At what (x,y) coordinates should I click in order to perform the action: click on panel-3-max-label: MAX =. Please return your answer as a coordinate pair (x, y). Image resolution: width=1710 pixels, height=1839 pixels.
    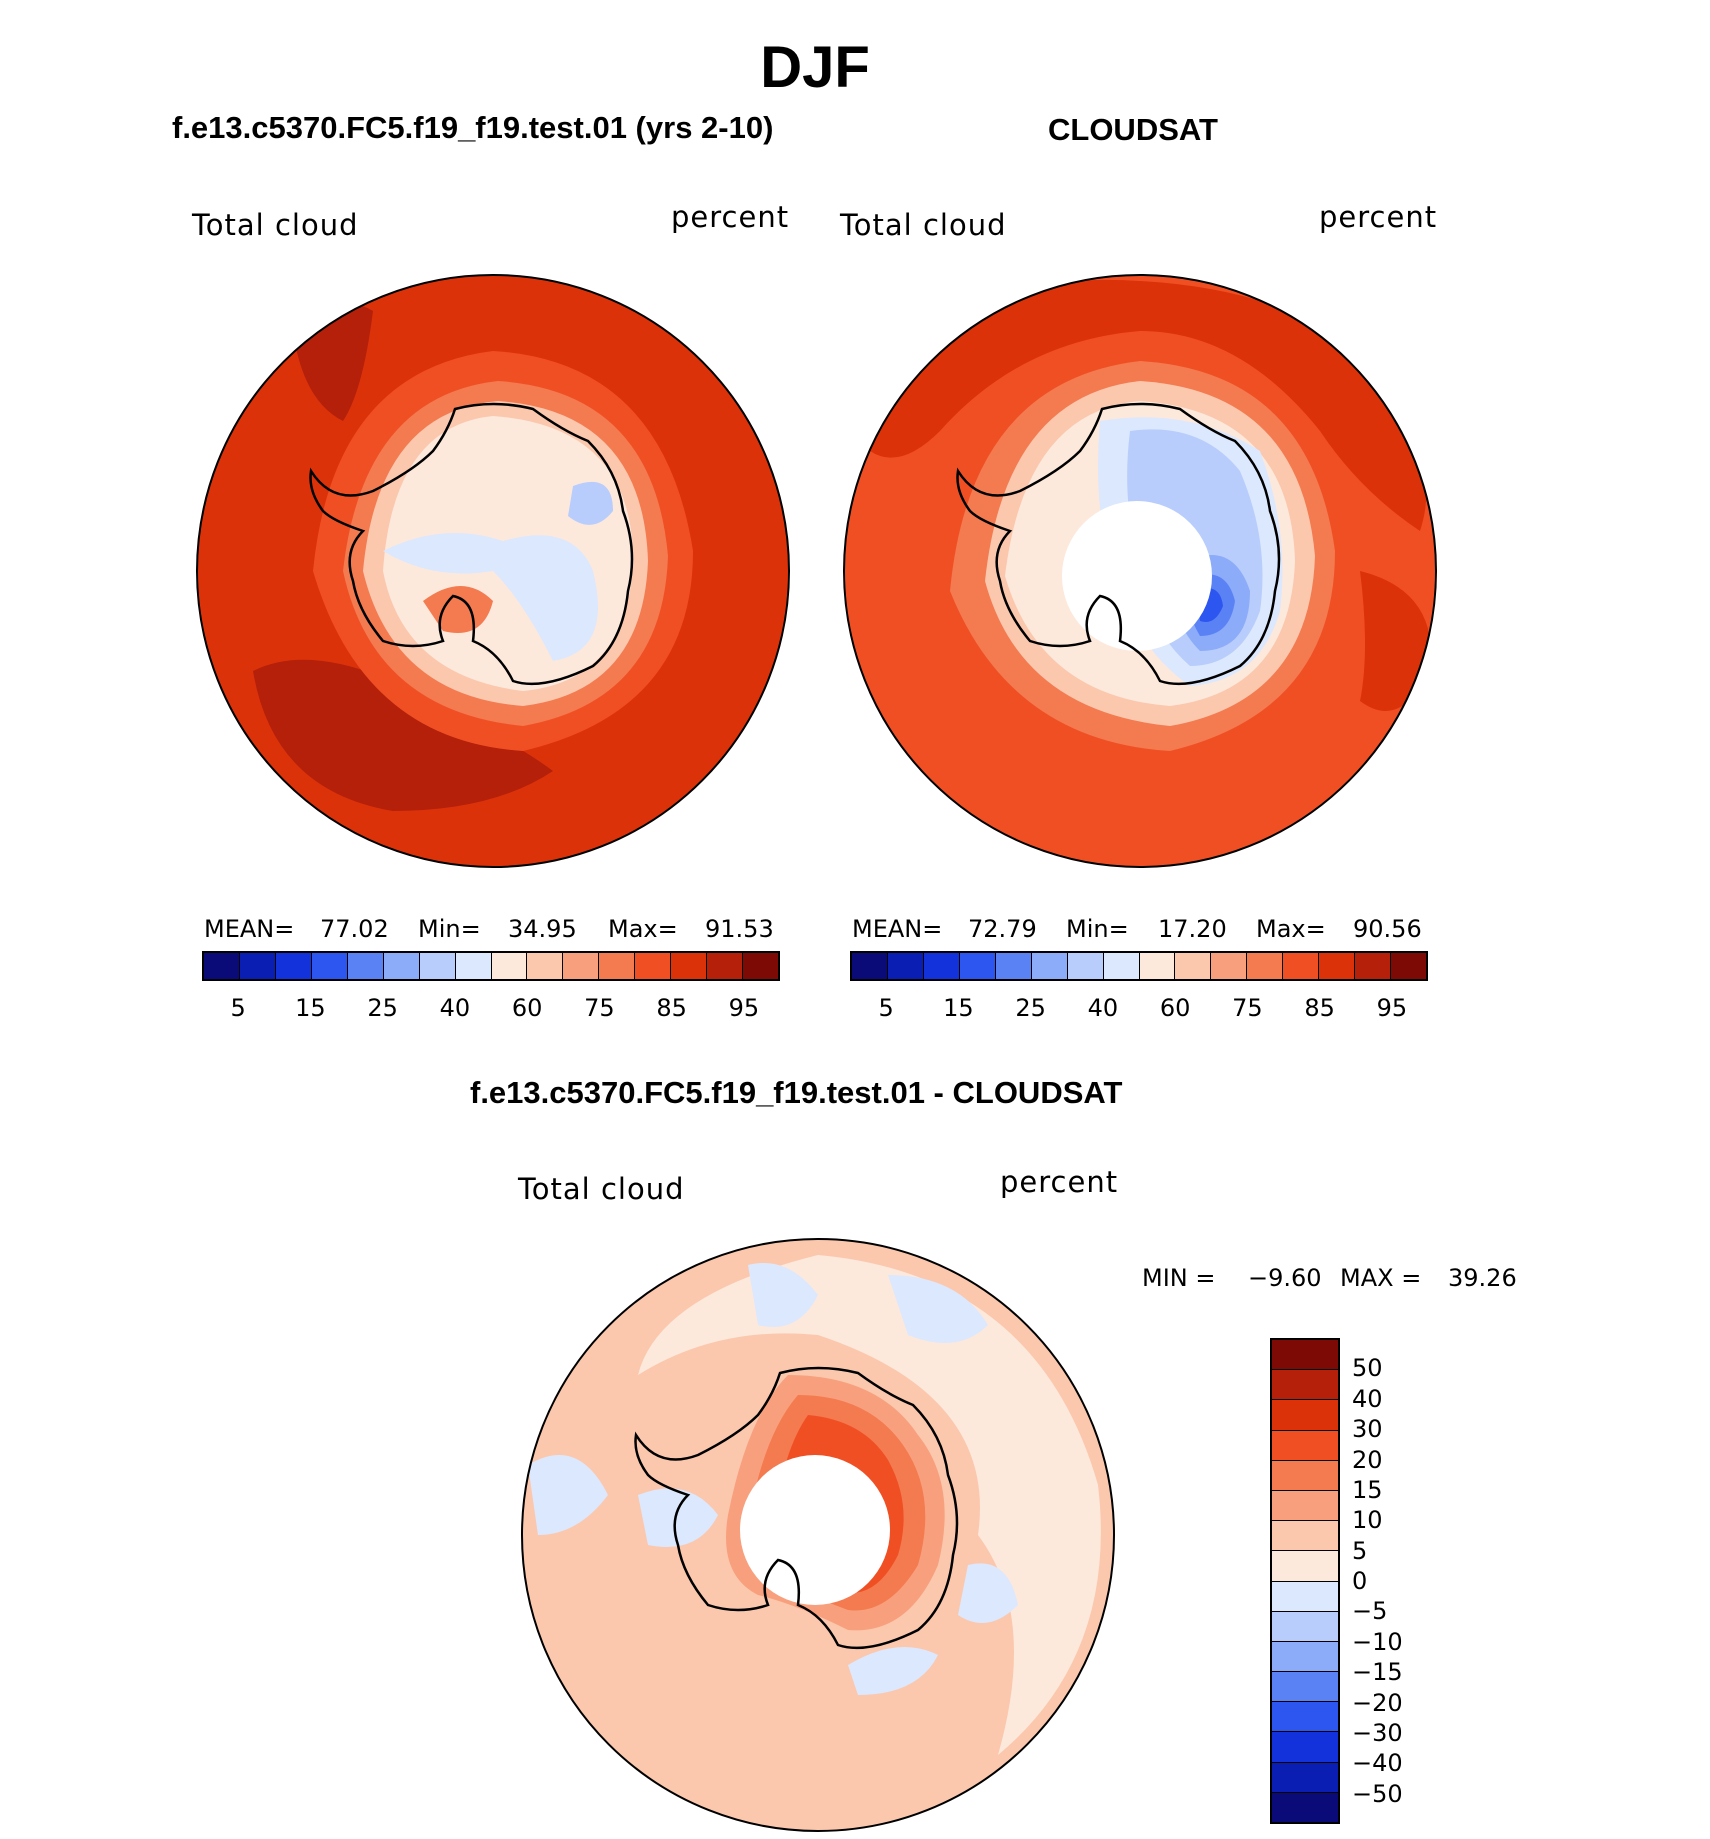
    Looking at the image, I should click on (1381, 1278).